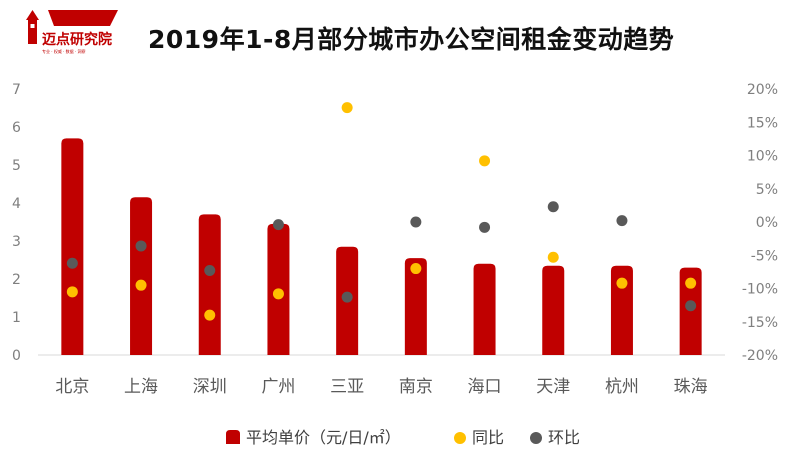 The image size is (800, 462). What do you see at coordinates (210, 271) in the screenshot?
I see `mom-point-深圳` at bounding box center [210, 271].